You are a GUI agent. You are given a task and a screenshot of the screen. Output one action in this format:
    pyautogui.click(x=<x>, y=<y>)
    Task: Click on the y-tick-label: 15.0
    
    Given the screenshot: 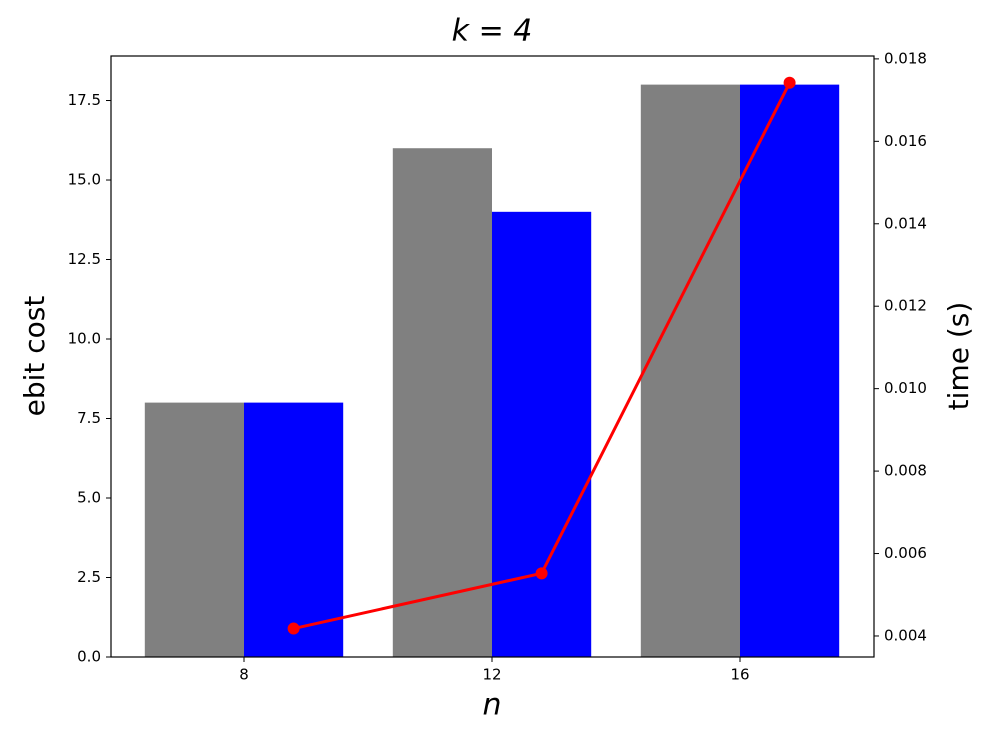 What is the action you would take?
    pyautogui.click(x=84, y=180)
    